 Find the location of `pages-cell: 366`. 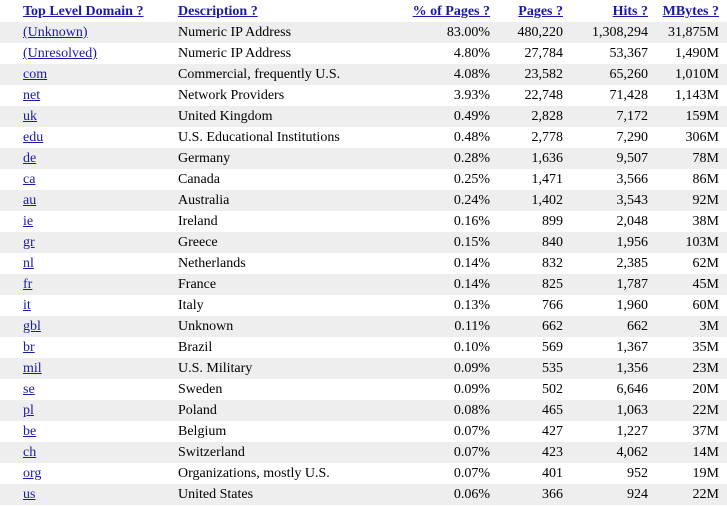

pages-cell: 366 is located at coordinates (552, 494).